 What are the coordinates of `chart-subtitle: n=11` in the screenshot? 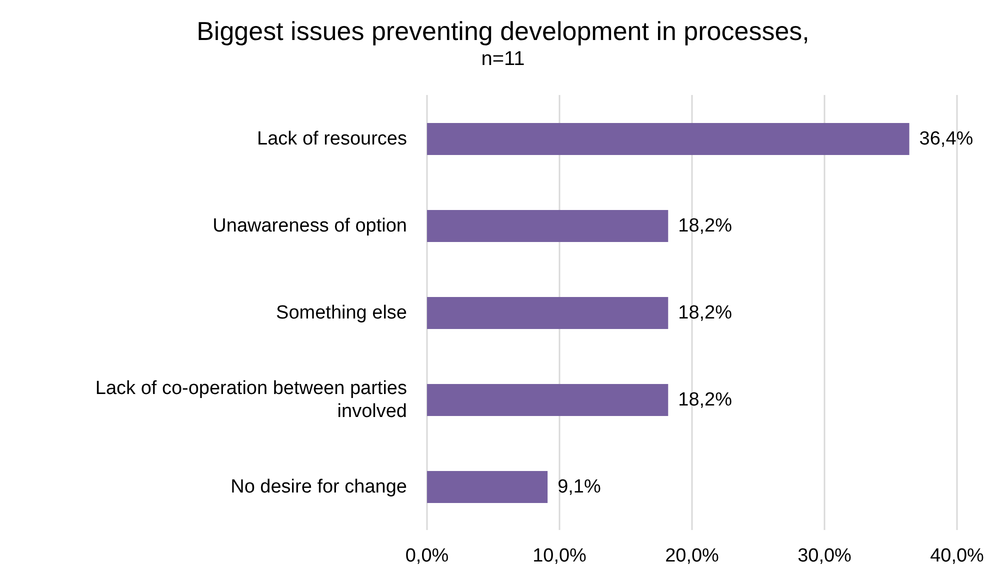 It's located at (503, 59).